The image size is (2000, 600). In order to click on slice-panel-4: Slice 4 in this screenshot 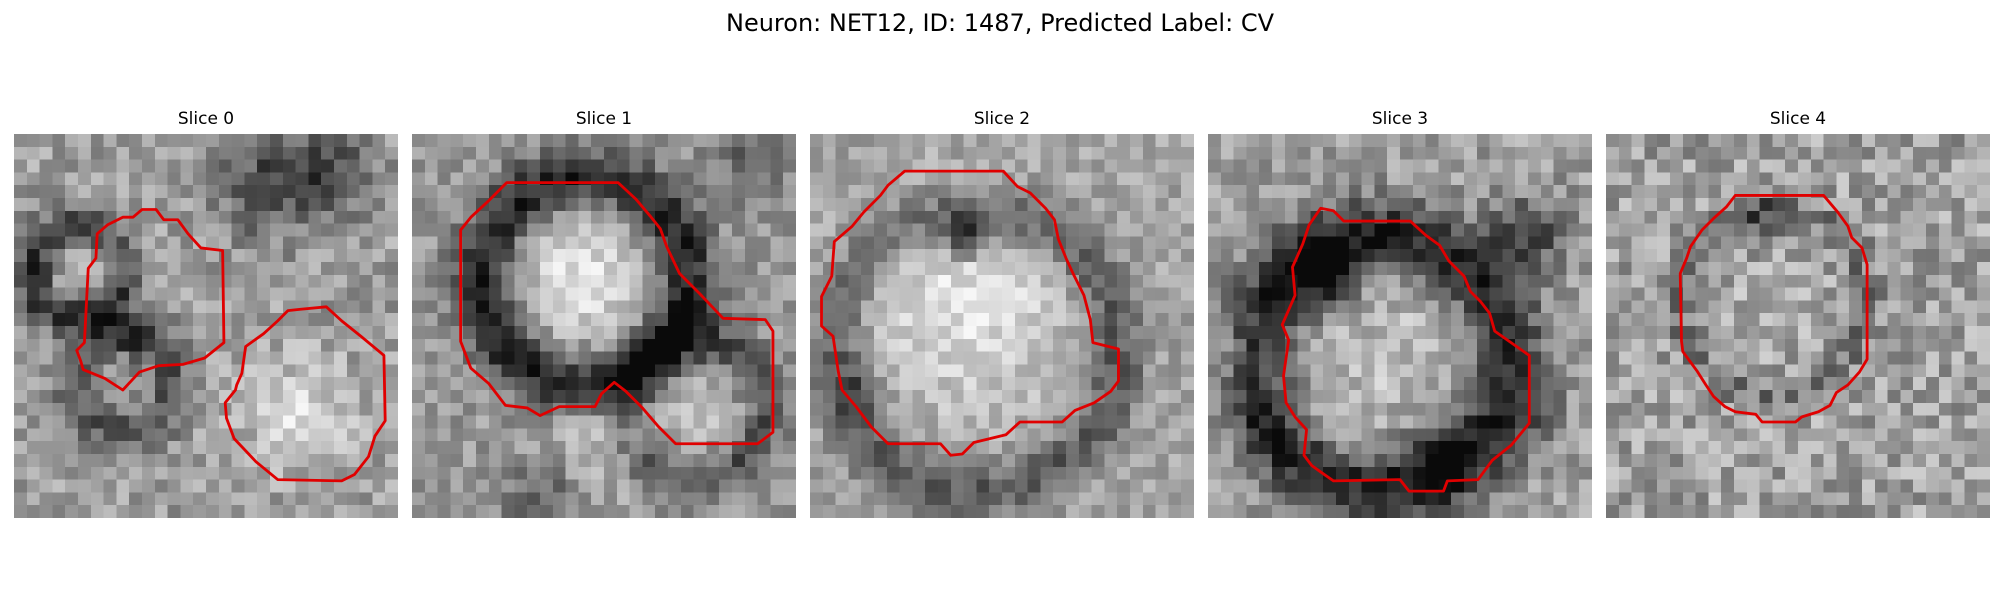, I will do `click(1798, 312)`.